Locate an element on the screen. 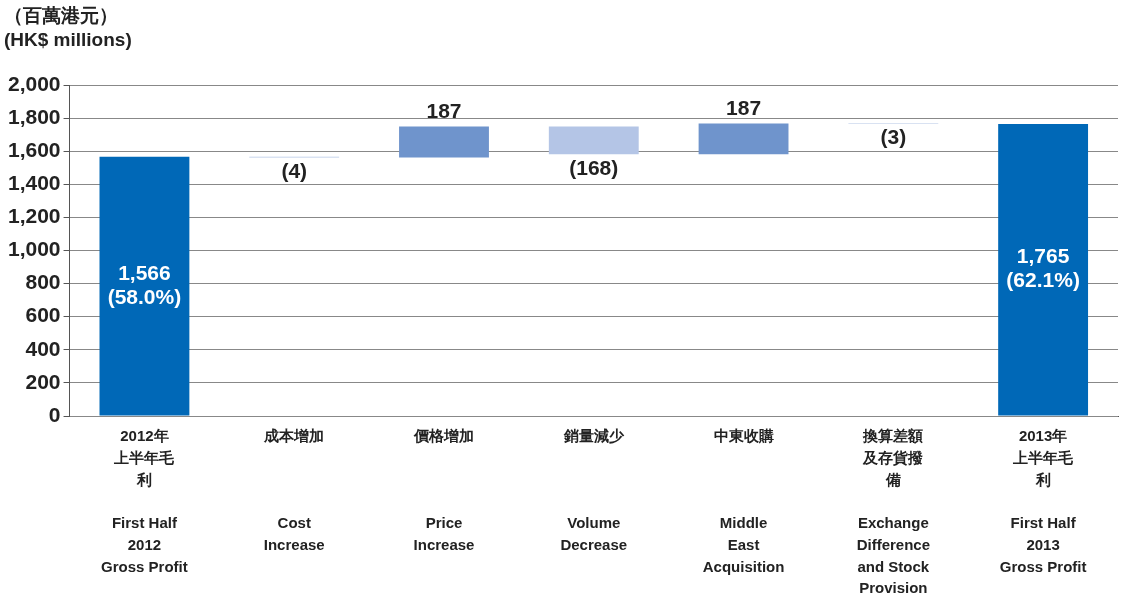 This screenshot has height=615, width=1128. y-tick-label: 0 is located at coordinates (54, 414).